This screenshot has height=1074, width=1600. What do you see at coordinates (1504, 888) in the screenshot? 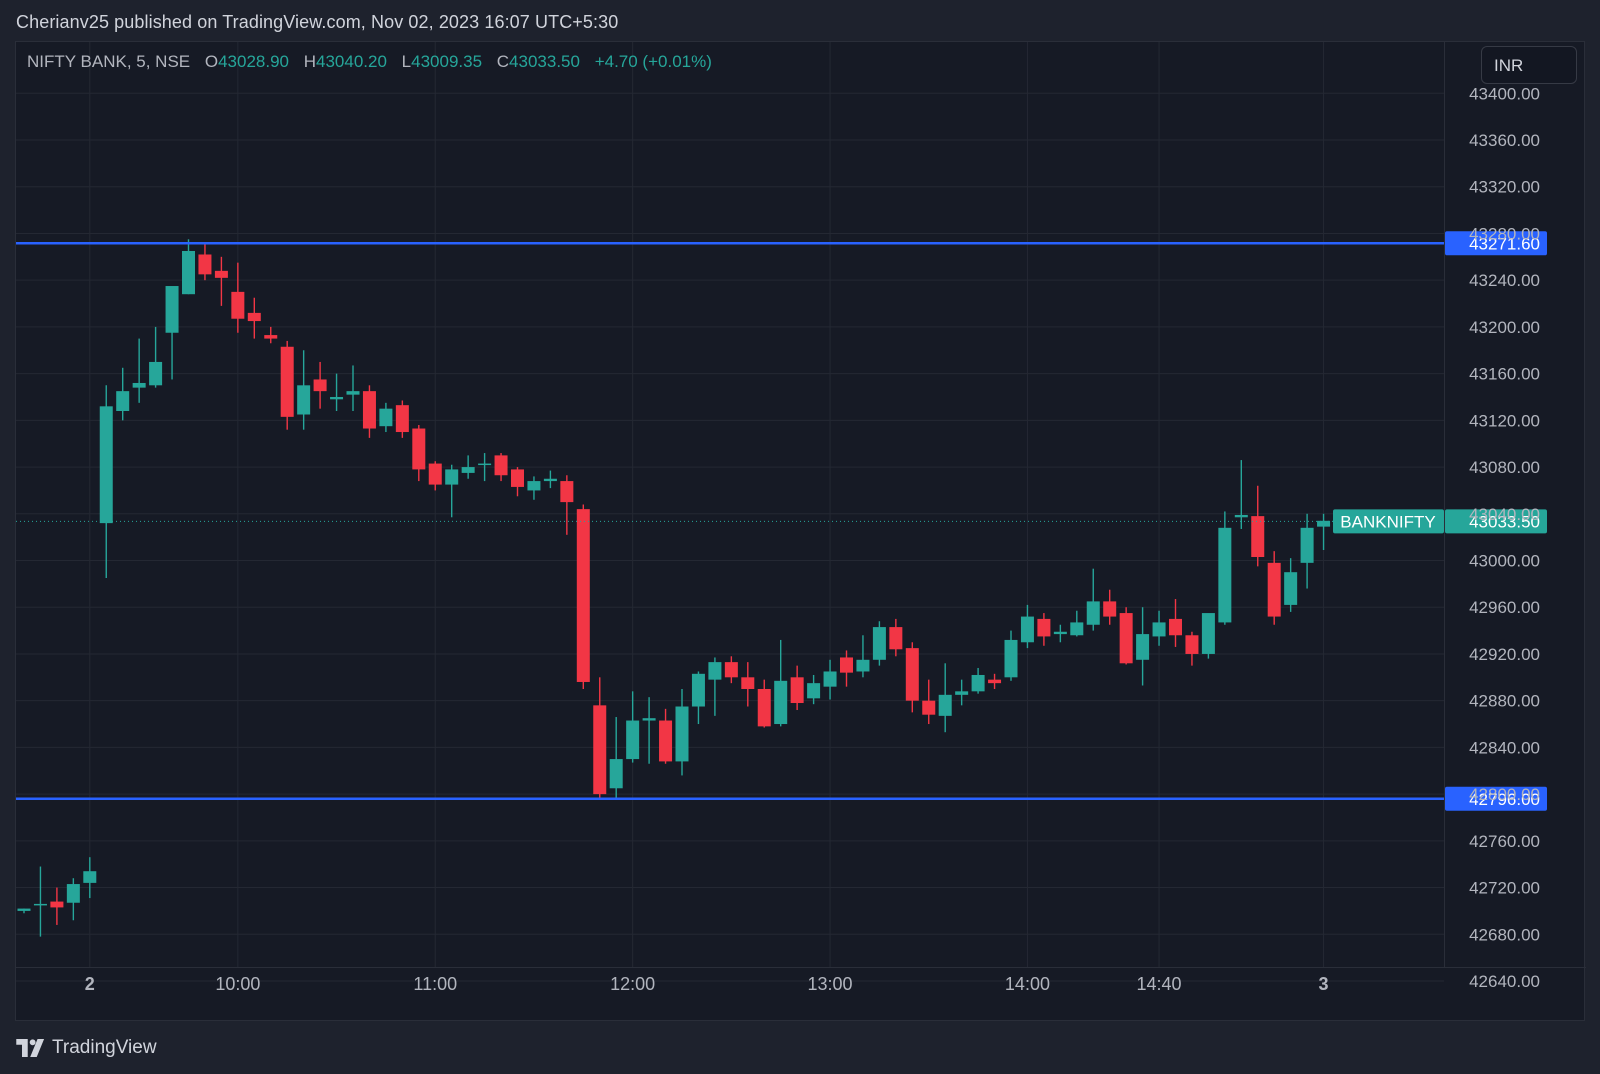
I see `y-tick-label: 42720.00` at bounding box center [1504, 888].